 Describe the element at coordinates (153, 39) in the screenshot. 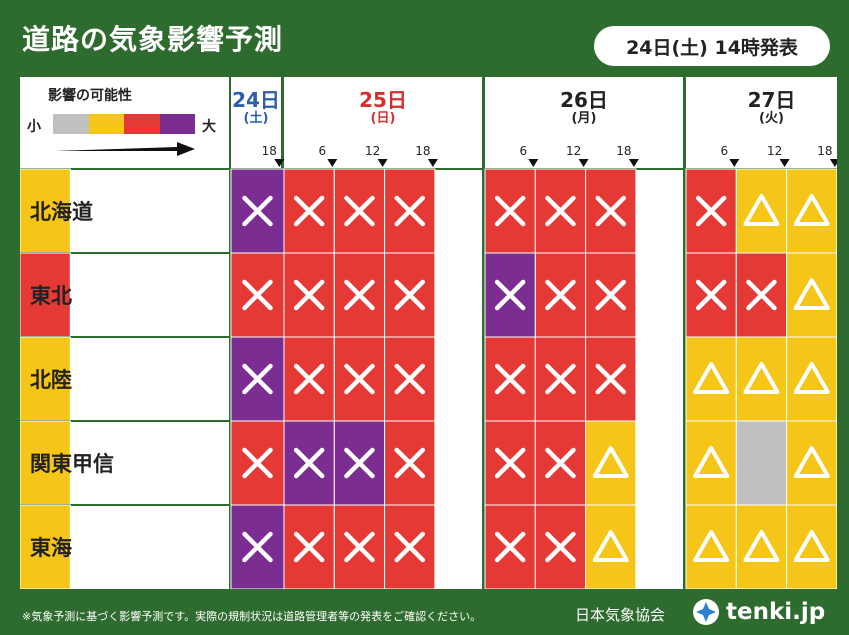

I see `page-title: 道路の気象影響予測` at that location.